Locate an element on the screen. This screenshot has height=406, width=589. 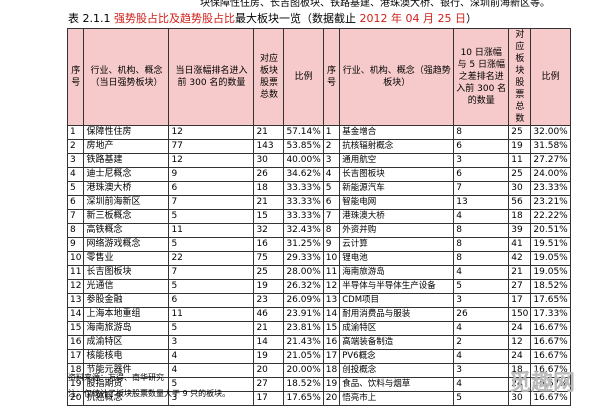
table-cell: 长吉图板块 is located at coordinates (397, 174).